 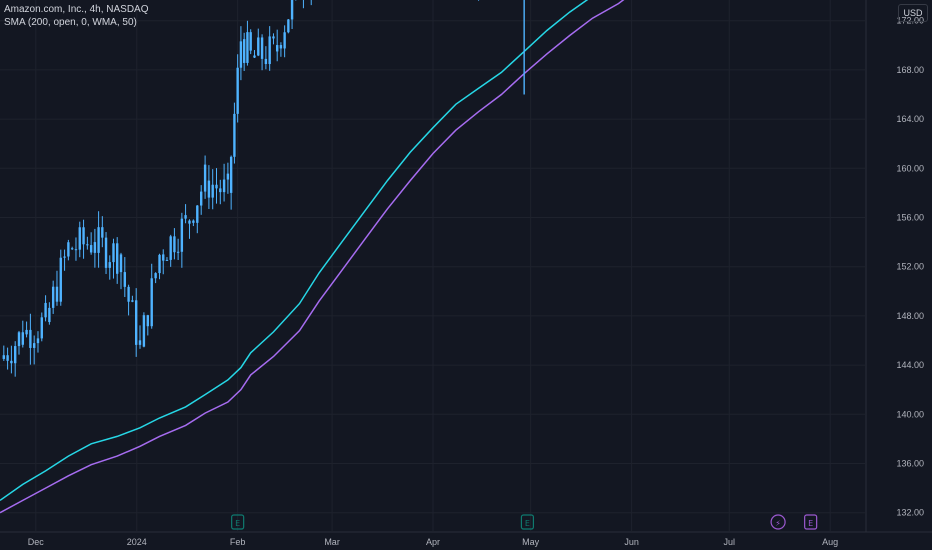 I want to click on x-tick-label: Jul, so click(x=730, y=542).